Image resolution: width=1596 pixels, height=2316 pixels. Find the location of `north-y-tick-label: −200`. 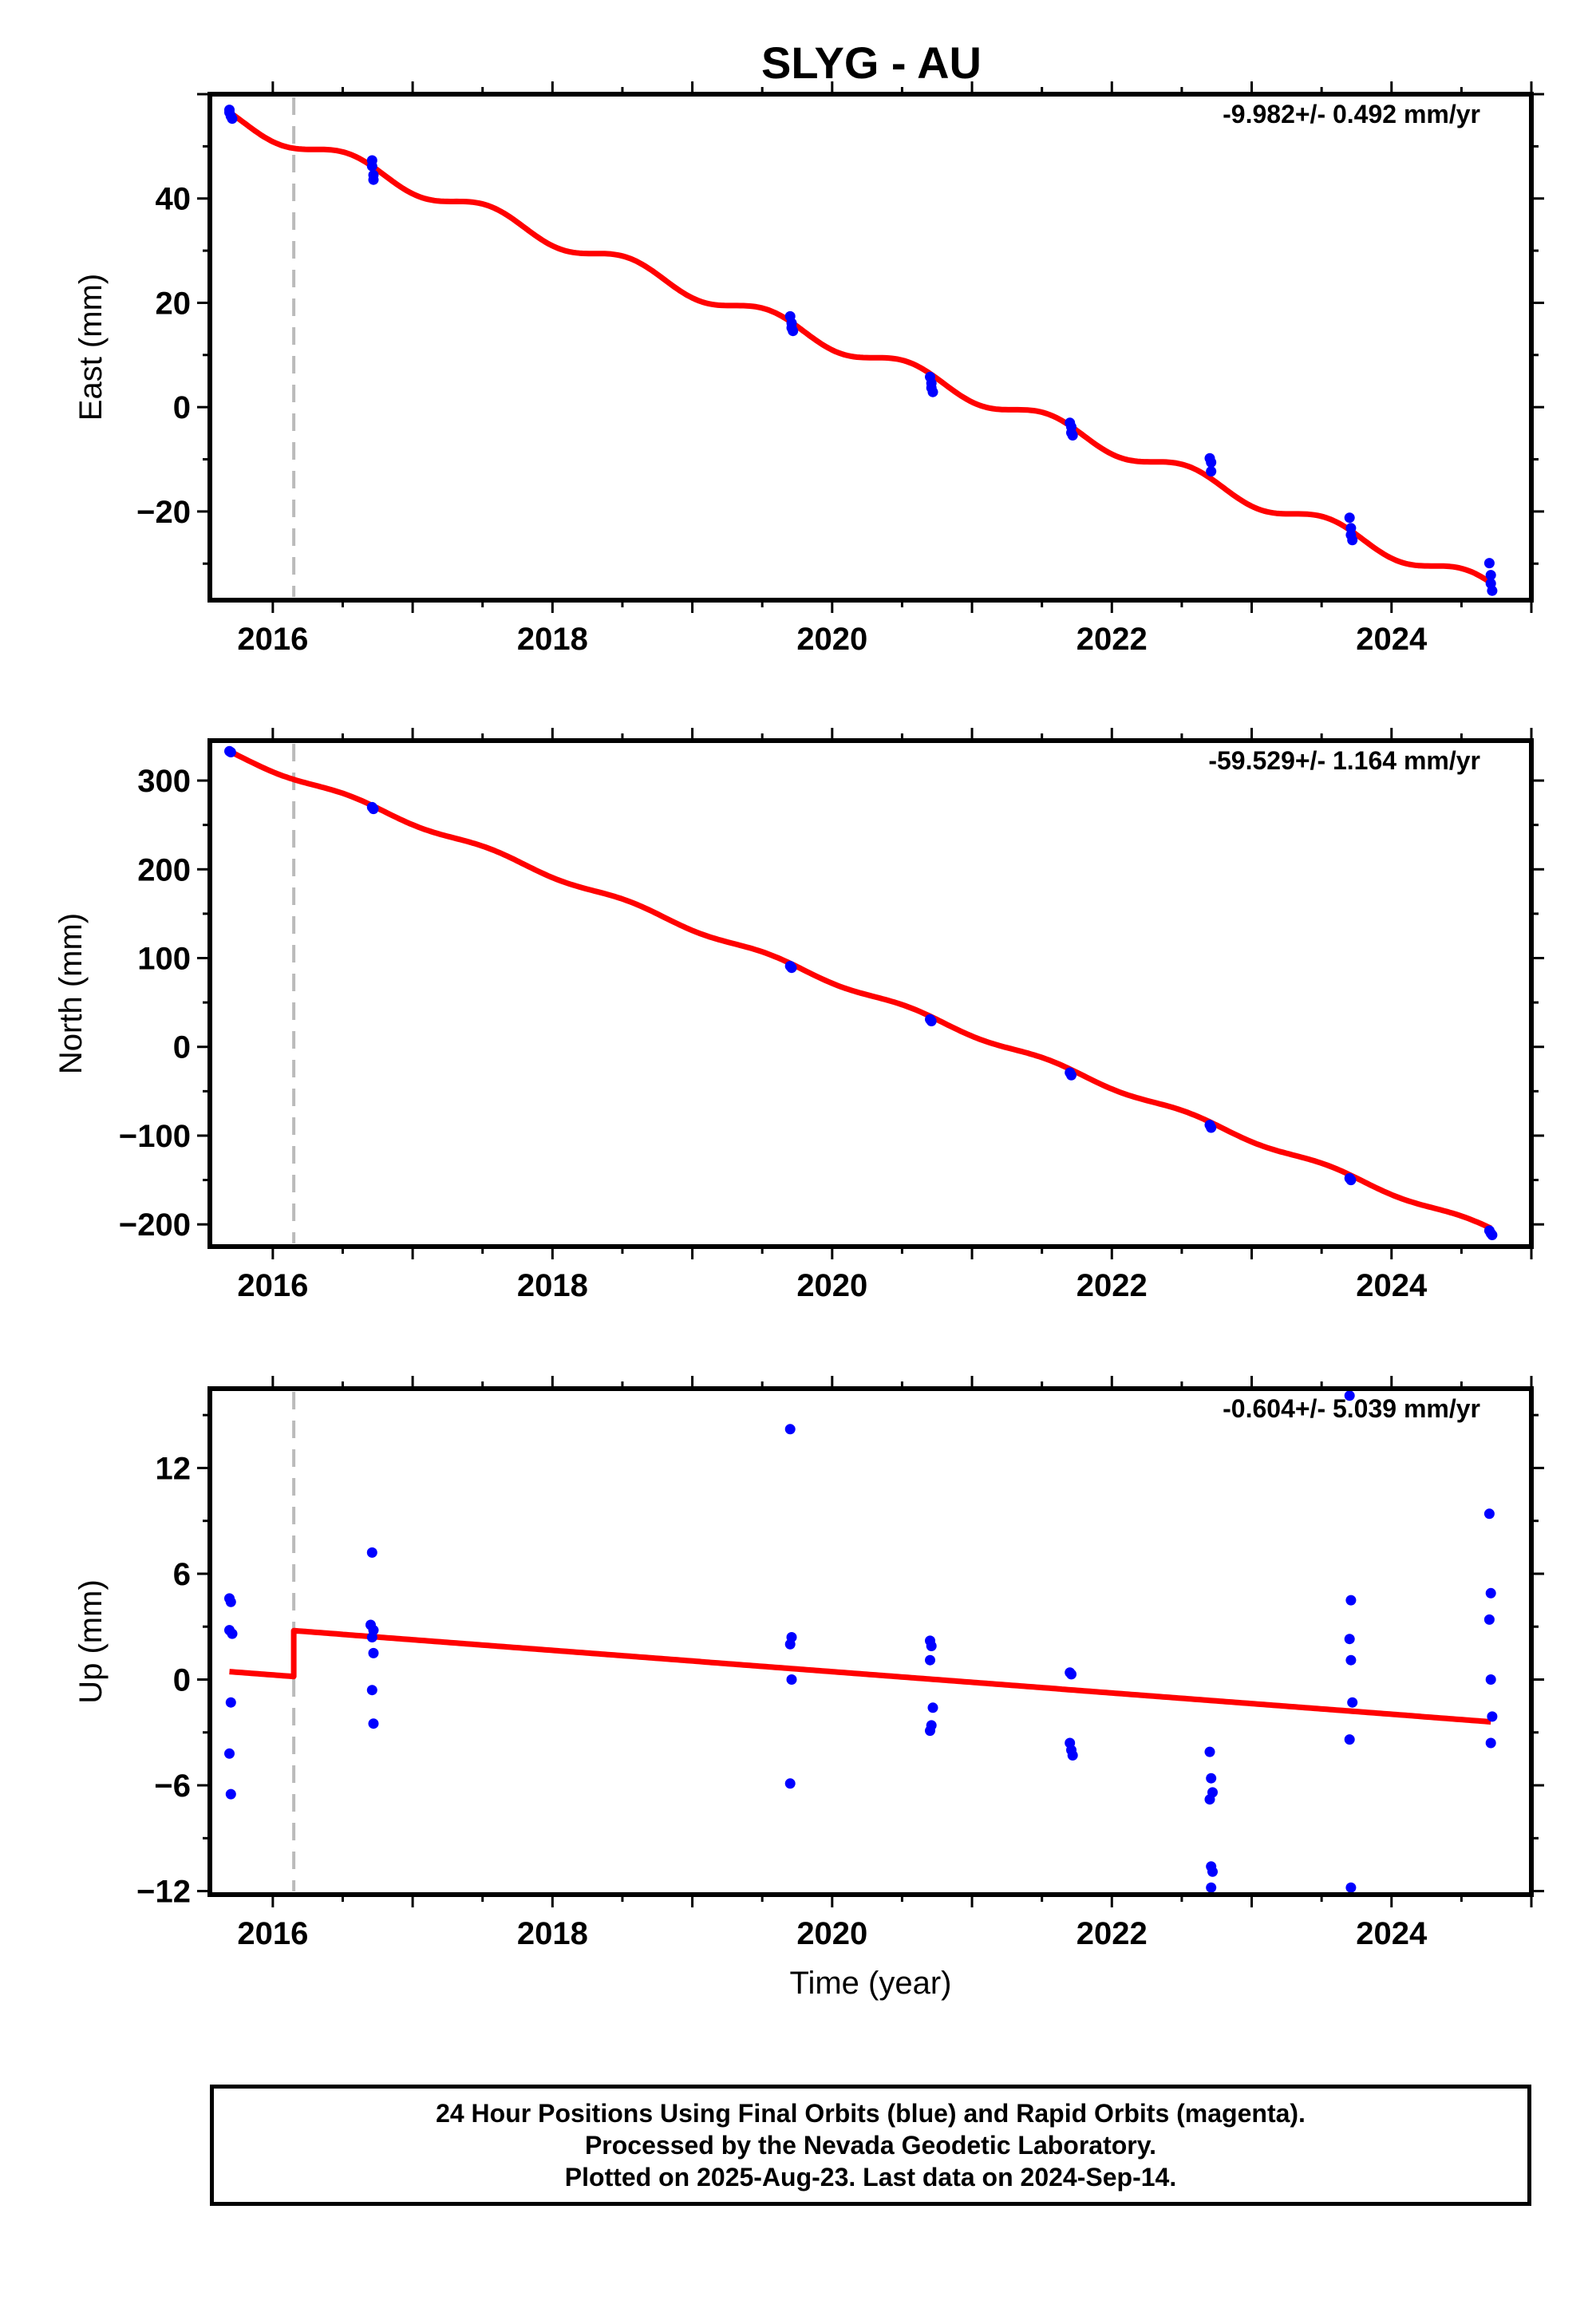

north-y-tick-label: −200 is located at coordinates (155, 1225).